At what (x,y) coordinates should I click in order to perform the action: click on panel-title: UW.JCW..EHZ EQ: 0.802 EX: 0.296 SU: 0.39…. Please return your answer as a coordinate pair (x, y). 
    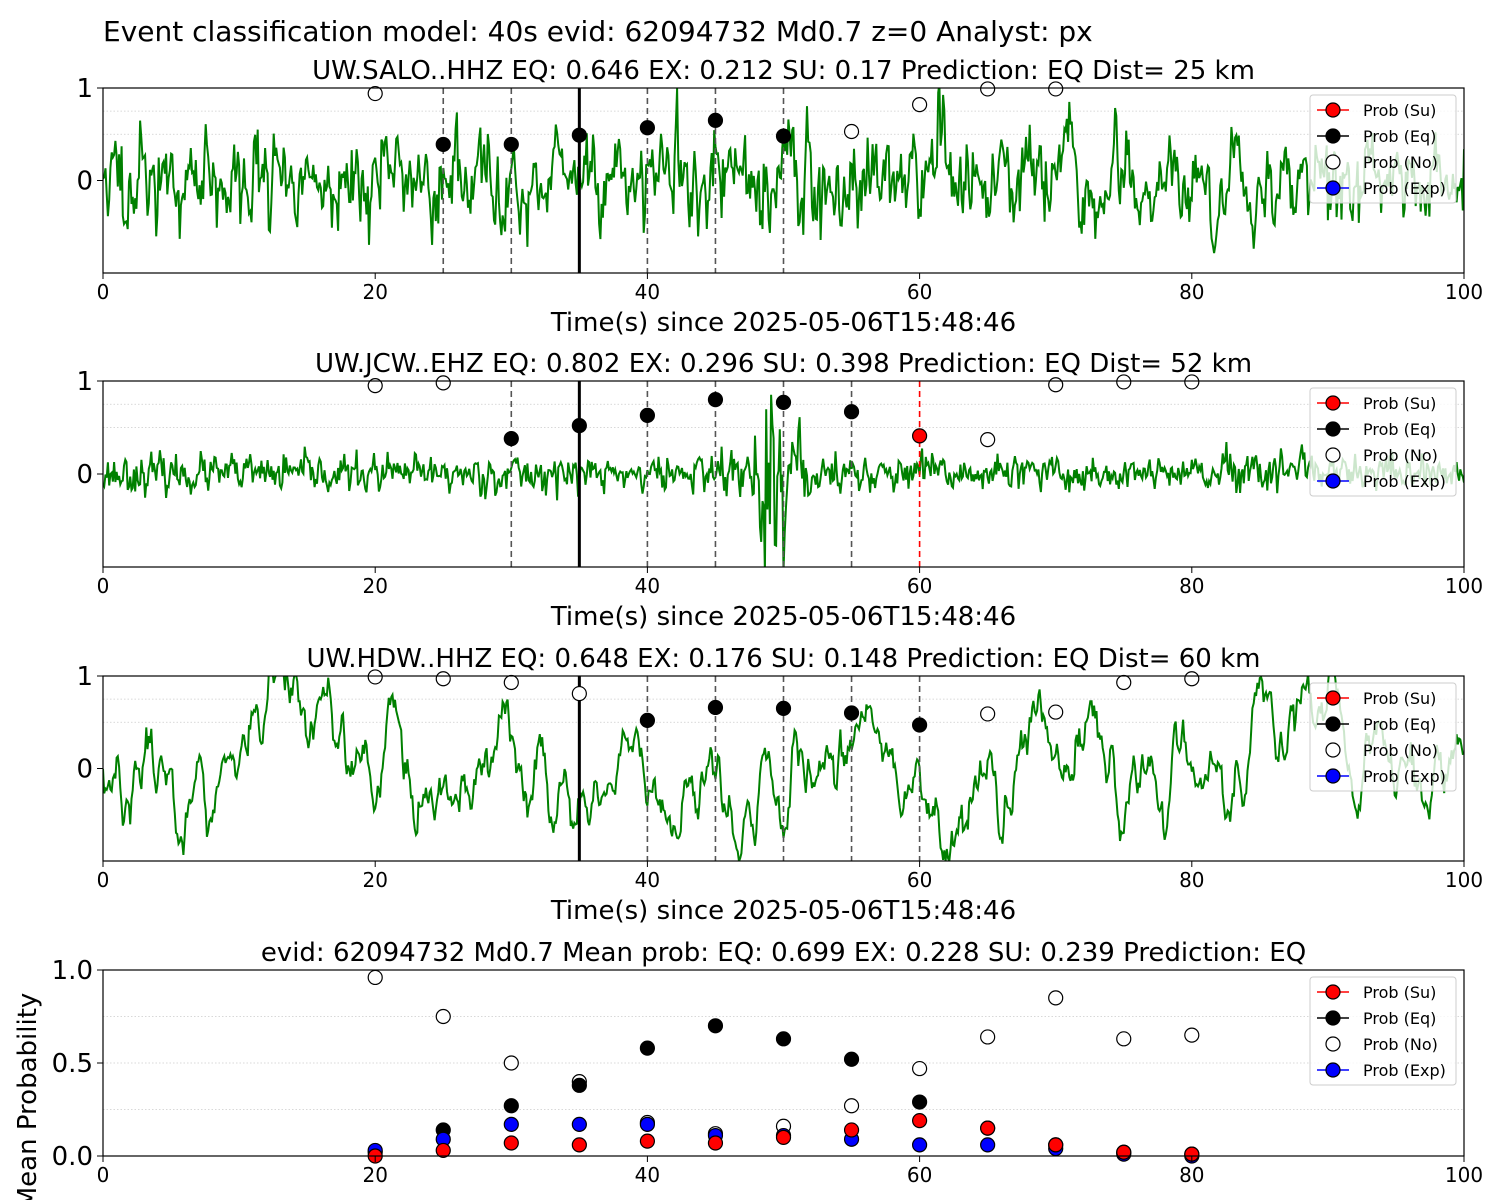
    Looking at the image, I should click on (783, 364).